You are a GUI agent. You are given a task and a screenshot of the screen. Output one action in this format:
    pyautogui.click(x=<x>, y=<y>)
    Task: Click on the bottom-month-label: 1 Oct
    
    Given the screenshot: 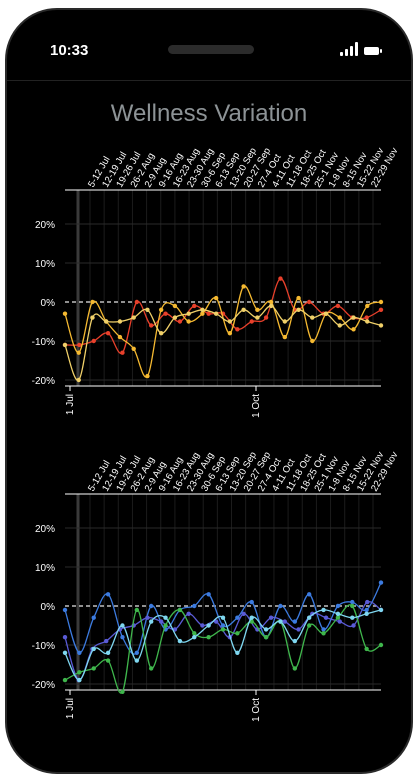 What is the action you would take?
    pyautogui.click(x=256, y=406)
    